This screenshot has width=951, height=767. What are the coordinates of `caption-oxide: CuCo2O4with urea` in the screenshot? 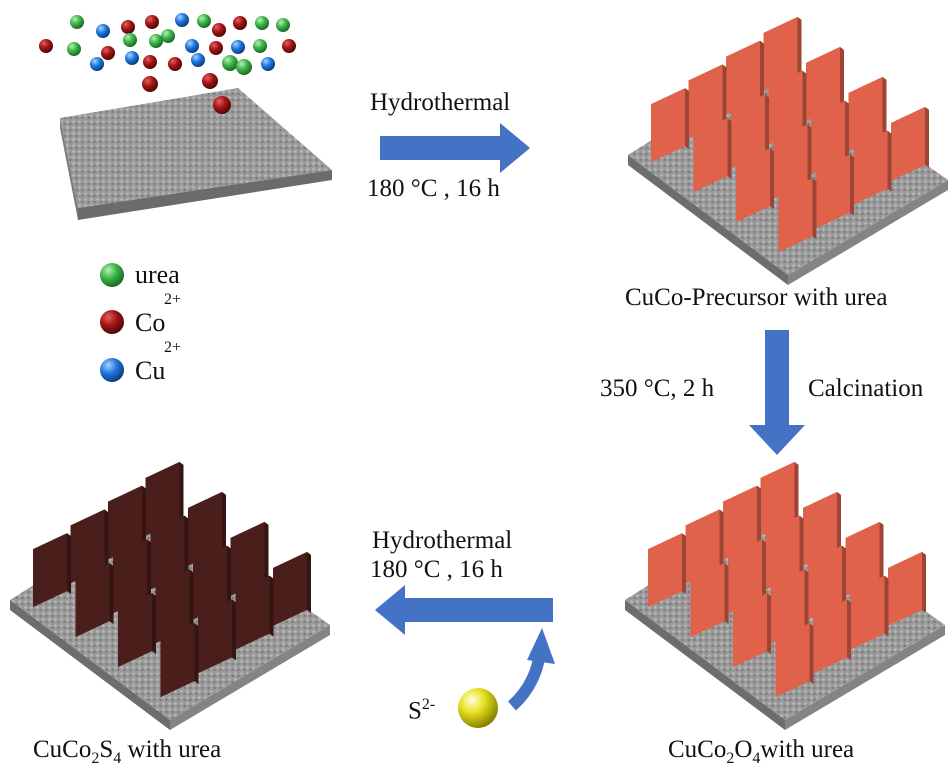 It's located at (761, 751).